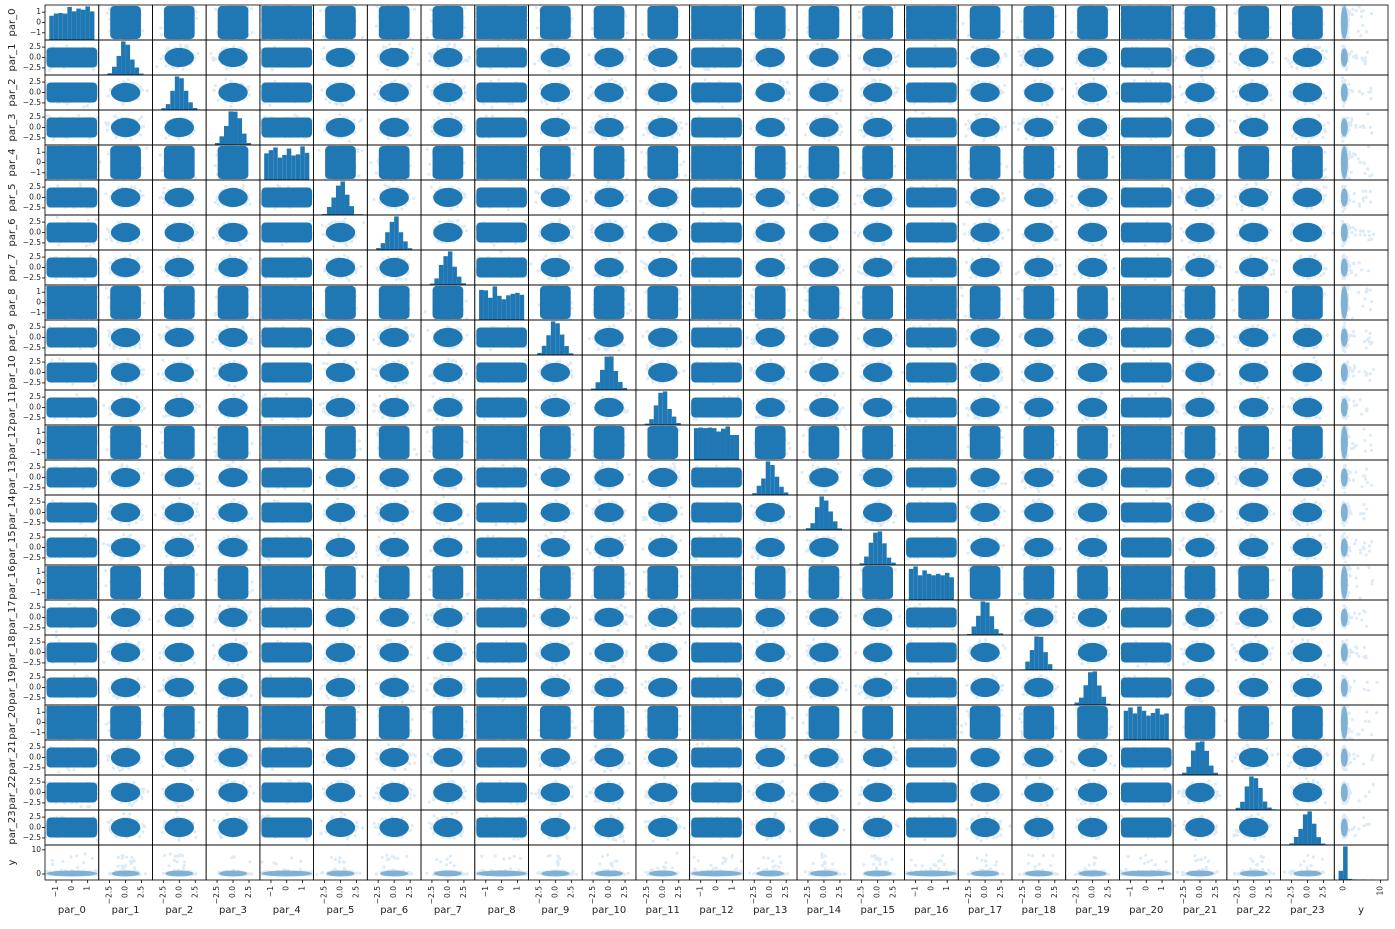  I want to click on x-axis-label-par_12: par_12, so click(716, 910).